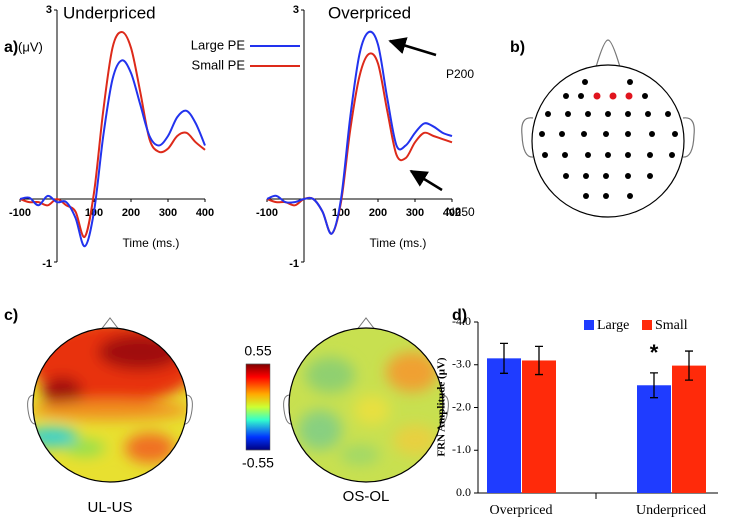 The width and height of the screenshot is (731, 520). I want to click on panel-label: a), so click(11, 47).